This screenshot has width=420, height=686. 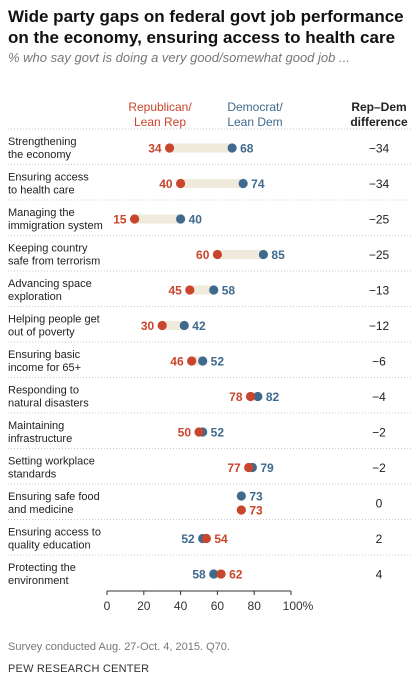 I want to click on republican-value: 46, so click(x=177, y=362).